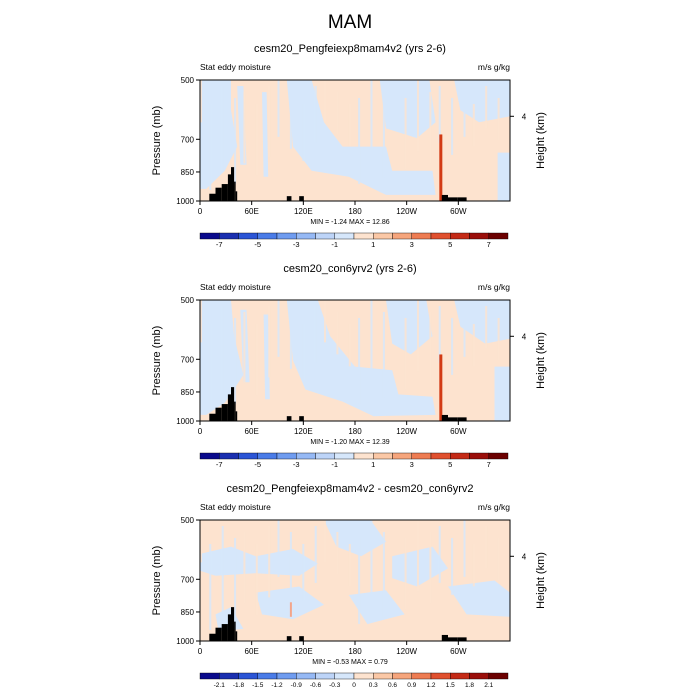  Describe the element at coordinates (489, 244) in the screenshot. I see `colorbar-label: 7` at that location.